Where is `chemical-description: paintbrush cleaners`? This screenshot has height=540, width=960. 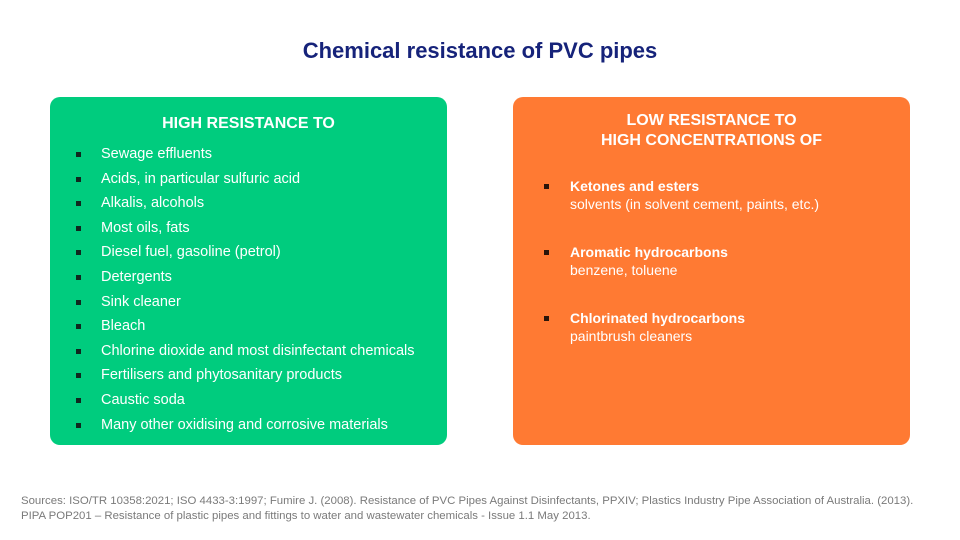 chemical-description: paintbrush cleaners is located at coordinates (631, 336).